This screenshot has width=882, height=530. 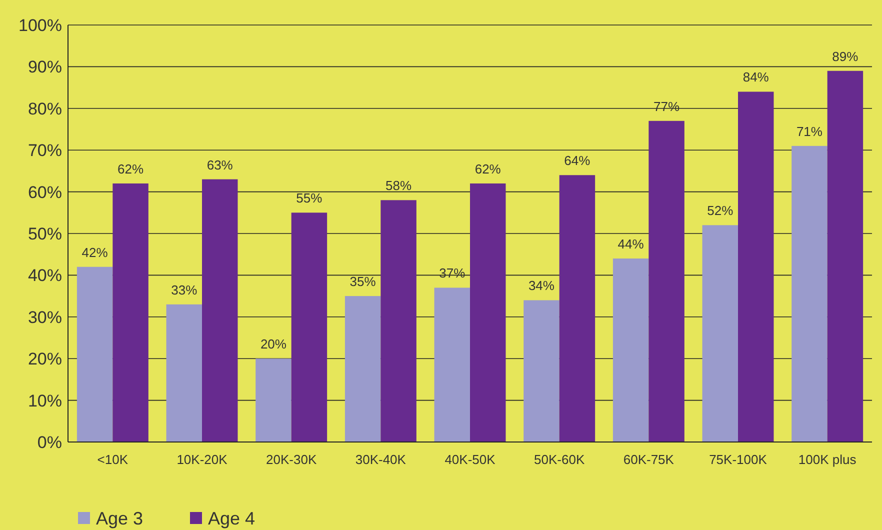 What do you see at coordinates (45, 150) in the screenshot?
I see `y-tick-label: 70%` at bounding box center [45, 150].